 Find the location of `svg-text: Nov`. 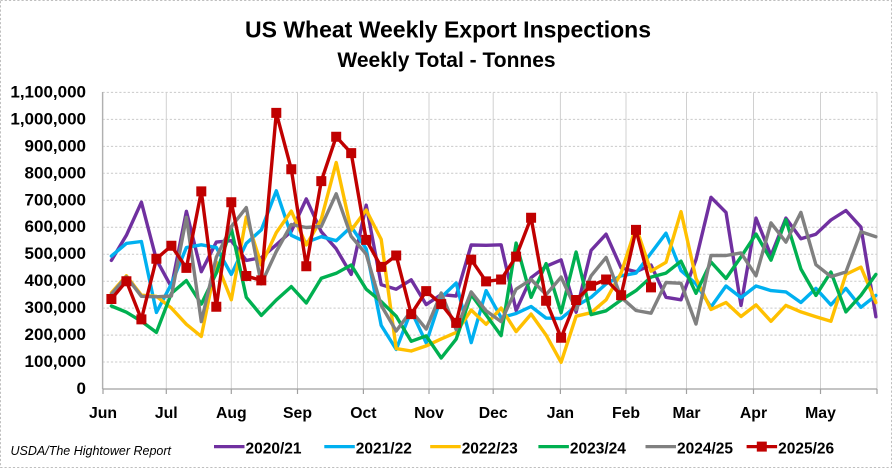

svg-text: Nov is located at coordinates (429, 413).